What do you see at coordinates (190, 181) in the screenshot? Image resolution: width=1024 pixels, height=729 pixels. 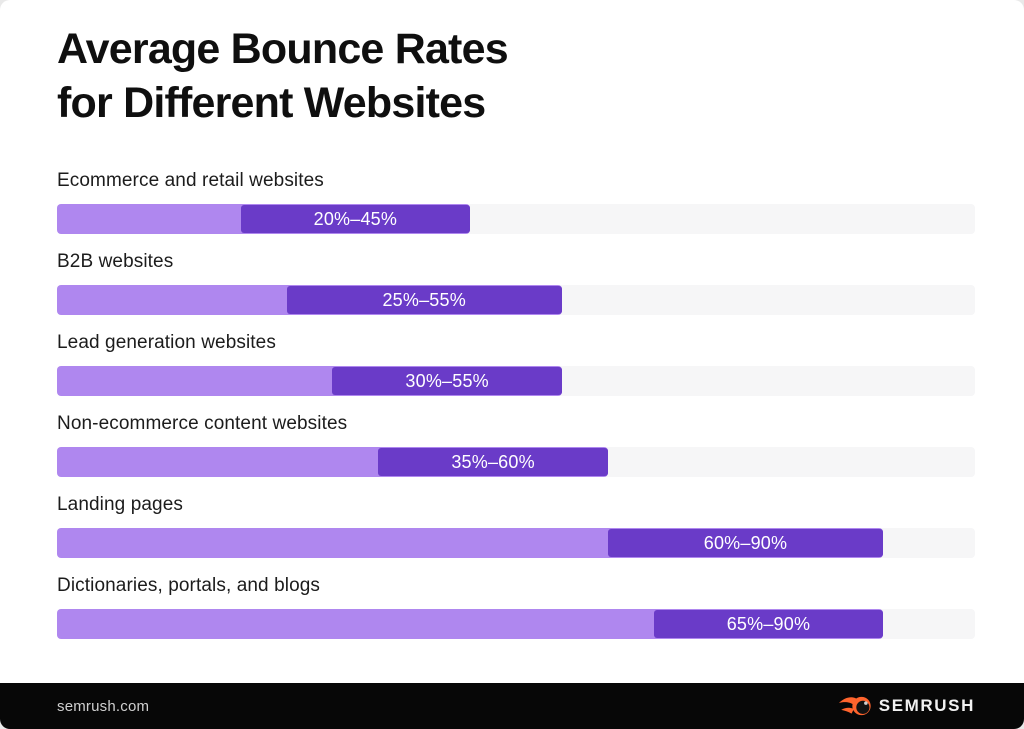 I see `row-label: Ecommerce and retail websites` at bounding box center [190, 181].